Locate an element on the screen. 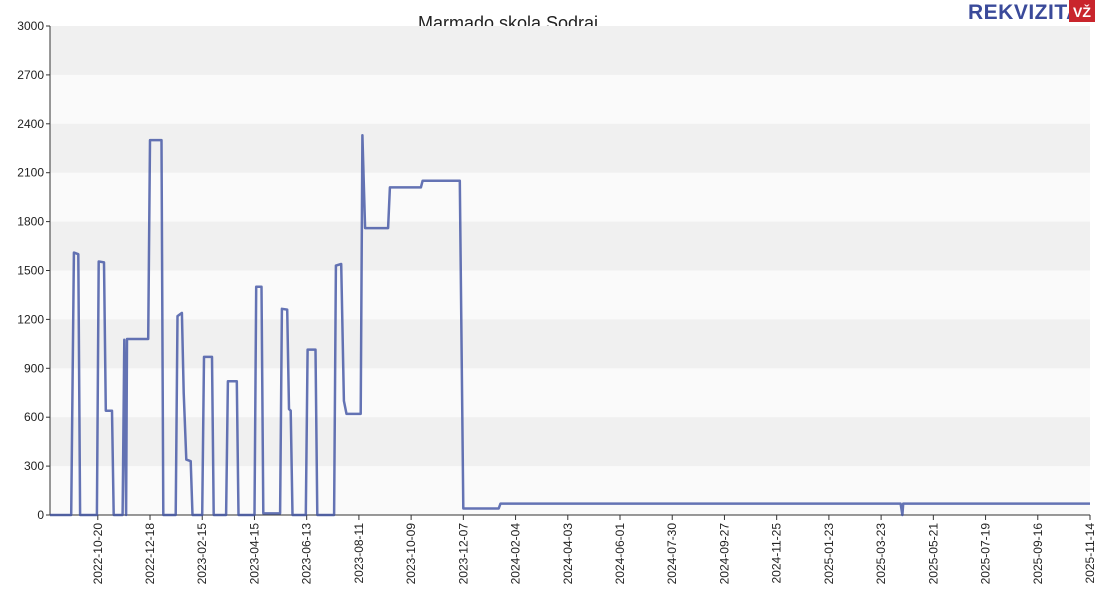  y-tick-label: 300 is located at coordinates (34, 466).